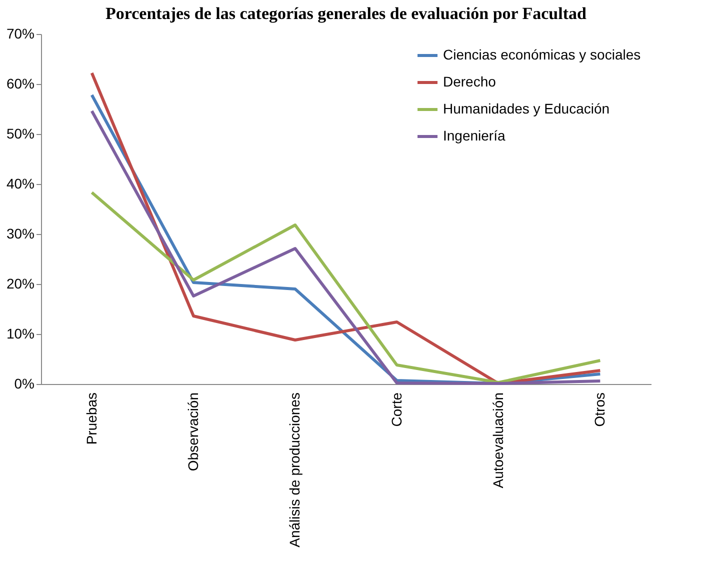 The image size is (709, 584). I want to click on legend-label: Ciencias económicas y sociales, so click(542, 54).